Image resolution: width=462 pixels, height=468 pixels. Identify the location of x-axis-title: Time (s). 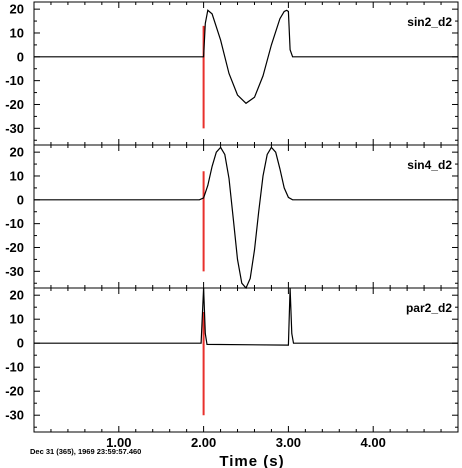
(251, 460).